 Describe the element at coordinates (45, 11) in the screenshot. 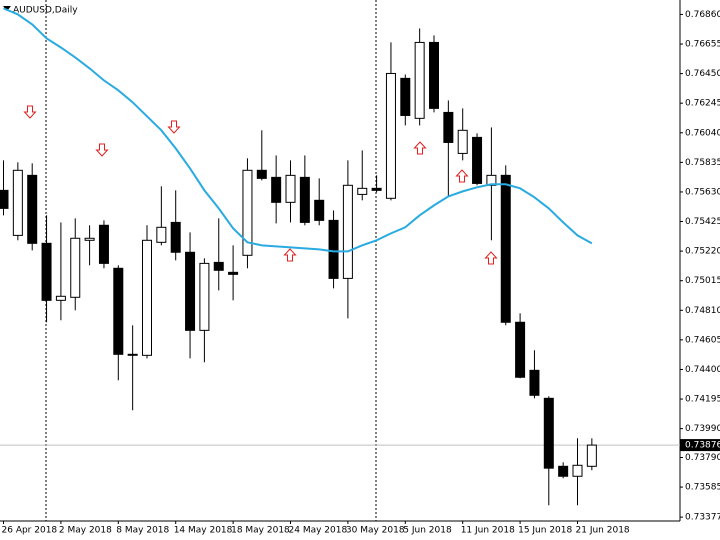

I see `chart-title: AUDUSD,Daily` at that location.